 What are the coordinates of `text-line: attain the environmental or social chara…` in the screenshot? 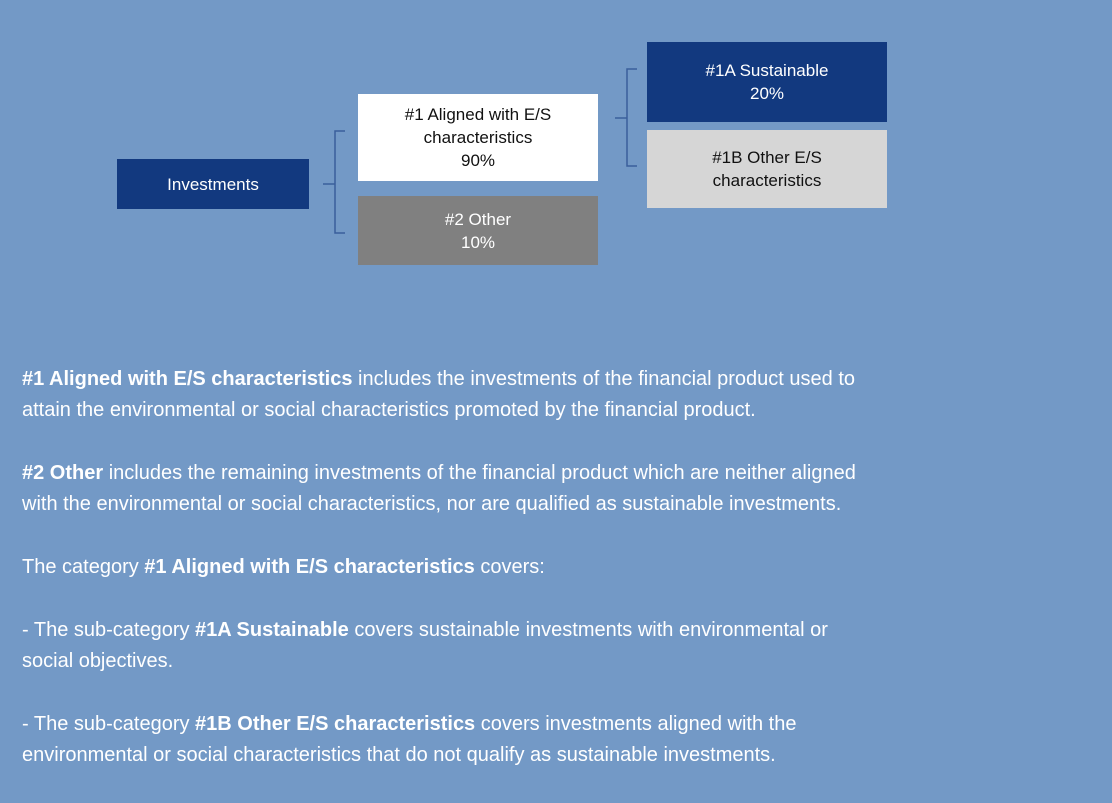 It's located at (439, 410).